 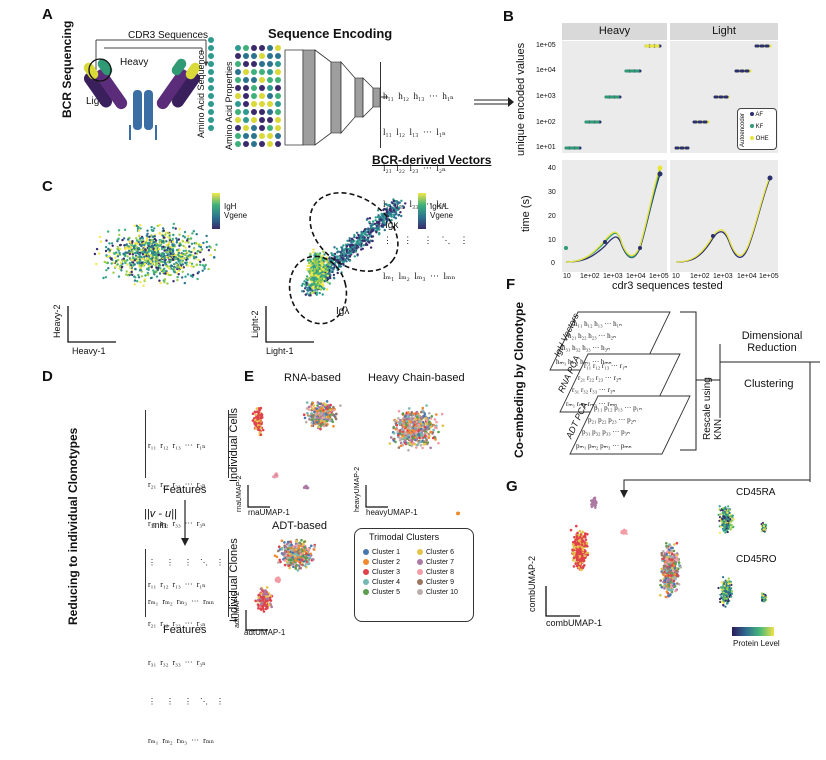 What do you see at coordinates (546, 96) in the screenshot?
I see `y-tick-top: 1e+03` at bounding box center [546, 96].